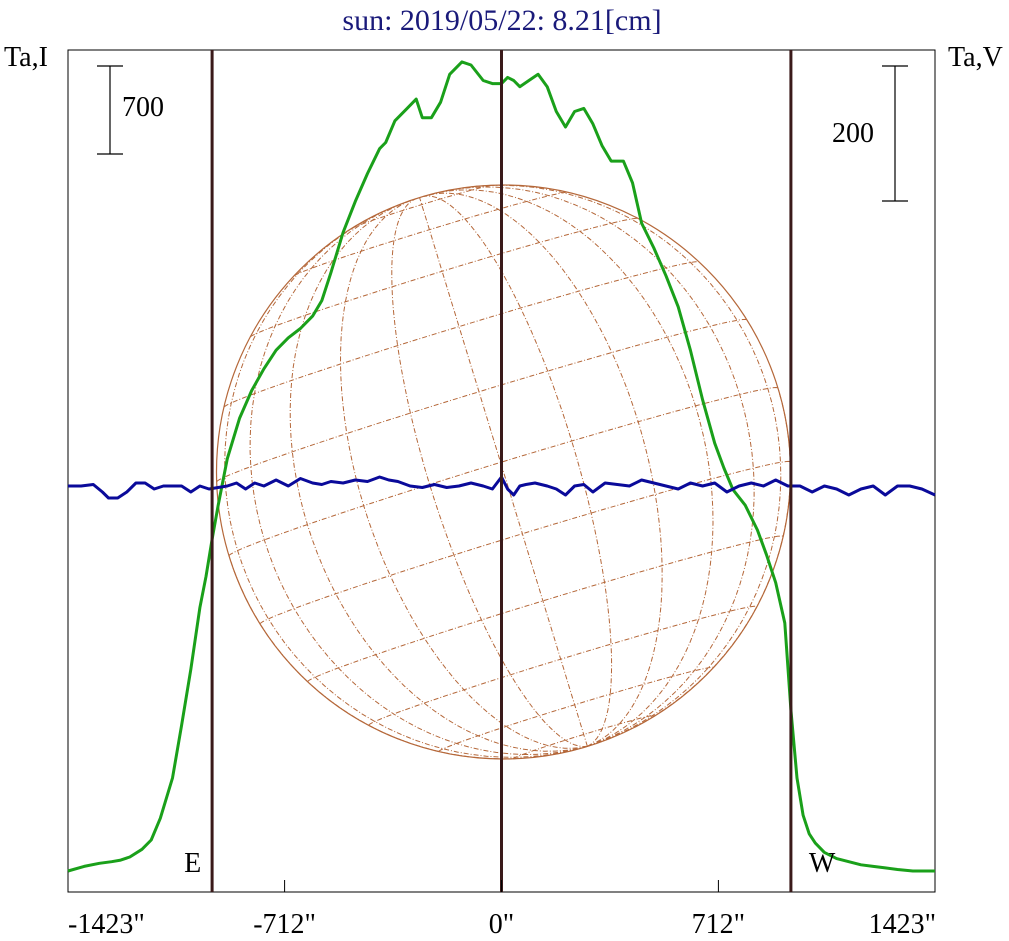 The width and height of the screenshot is (1009, 941). I want to click on x-tick-label: -712", so click(284, 924).